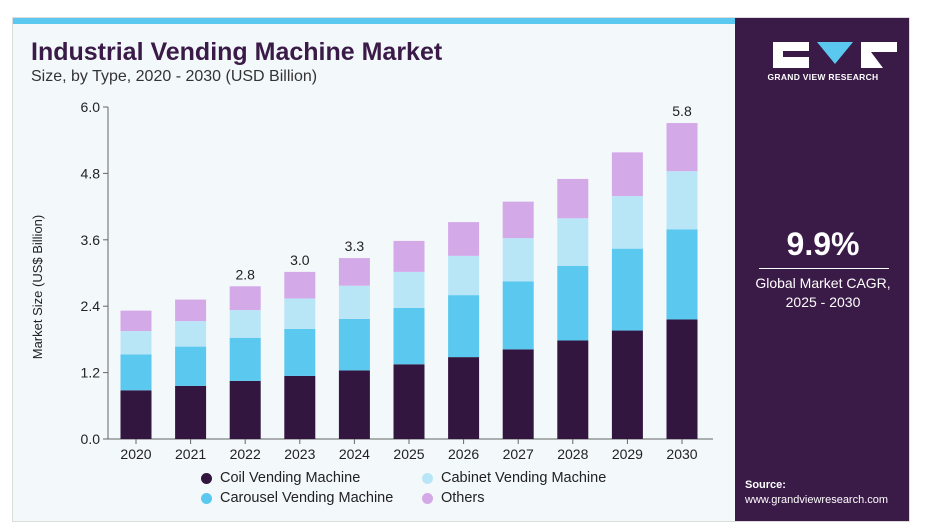 The image size is (936, 523). What do you see at coordinates (91, 240) in the screenshot?
I see `y-tick-label: 3.6` at bounding box center [91, 240].